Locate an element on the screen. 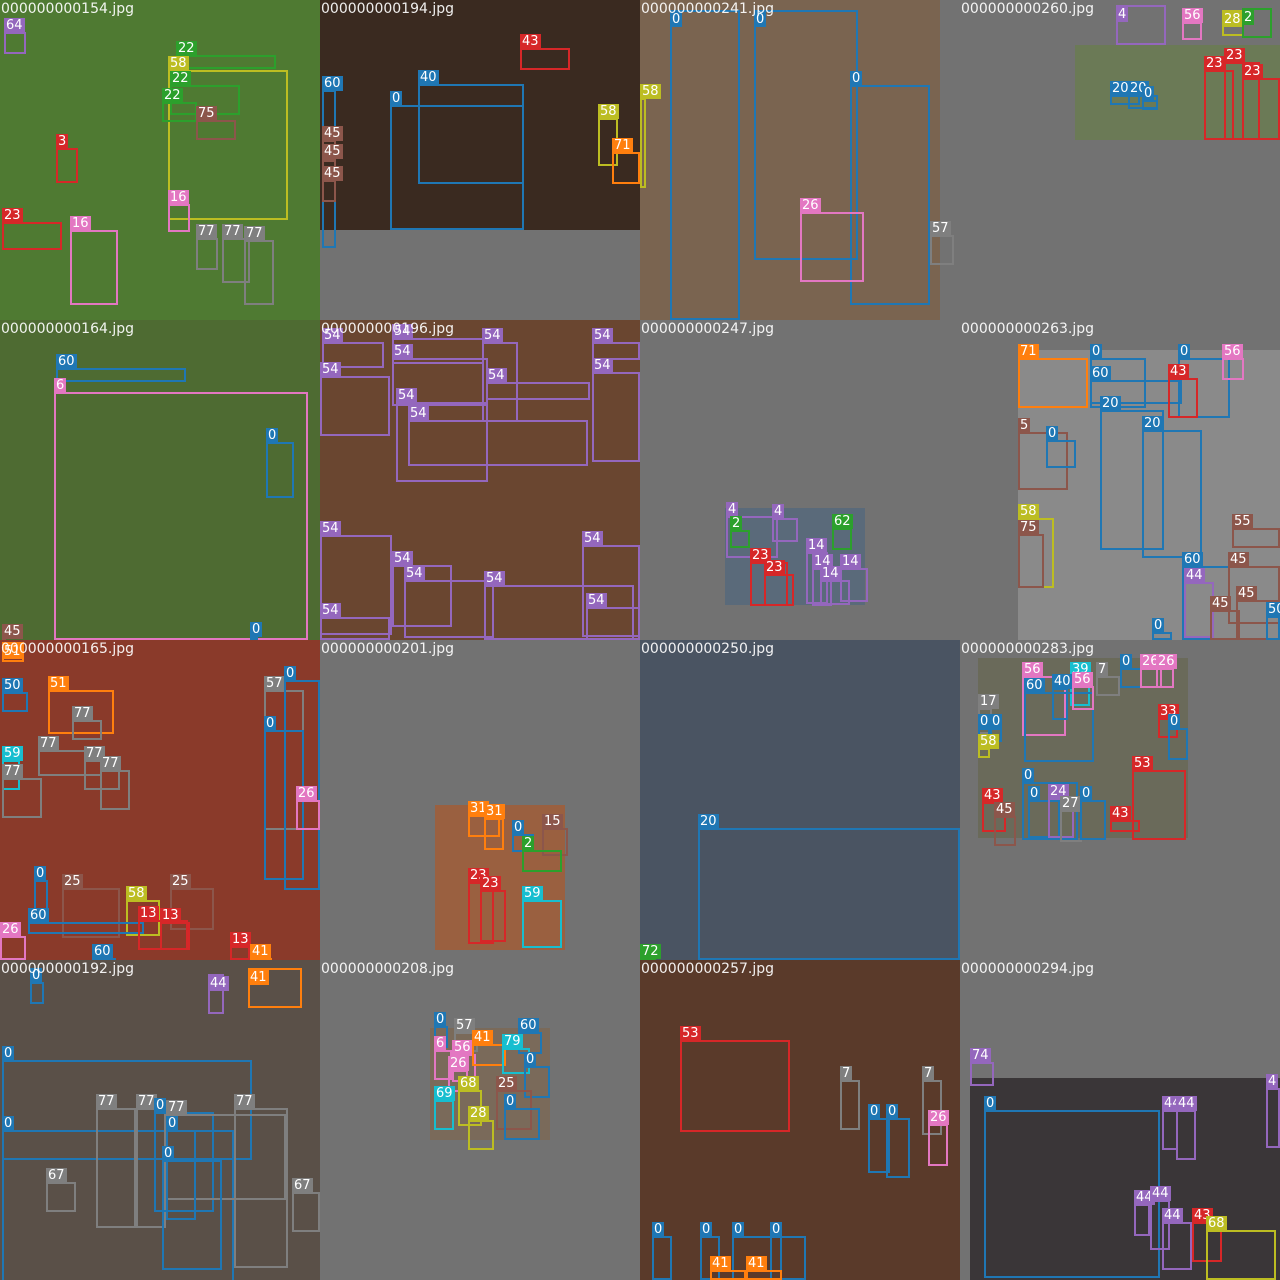 This screenshot has width=1280, height=1280. bounding-box: 3 is located at coordinates (67, 158).